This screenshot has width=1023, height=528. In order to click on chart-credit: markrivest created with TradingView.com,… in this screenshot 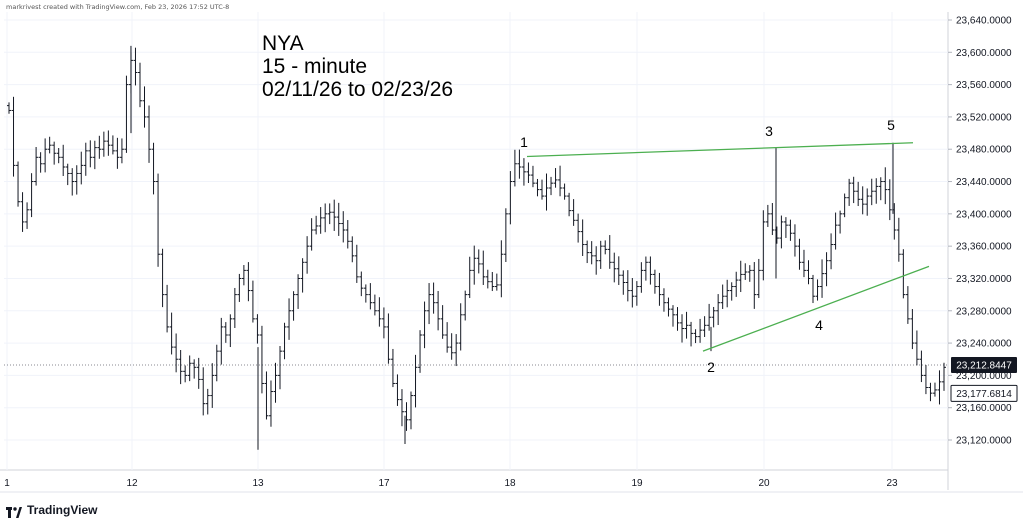, I will do `click(118, 7)`.